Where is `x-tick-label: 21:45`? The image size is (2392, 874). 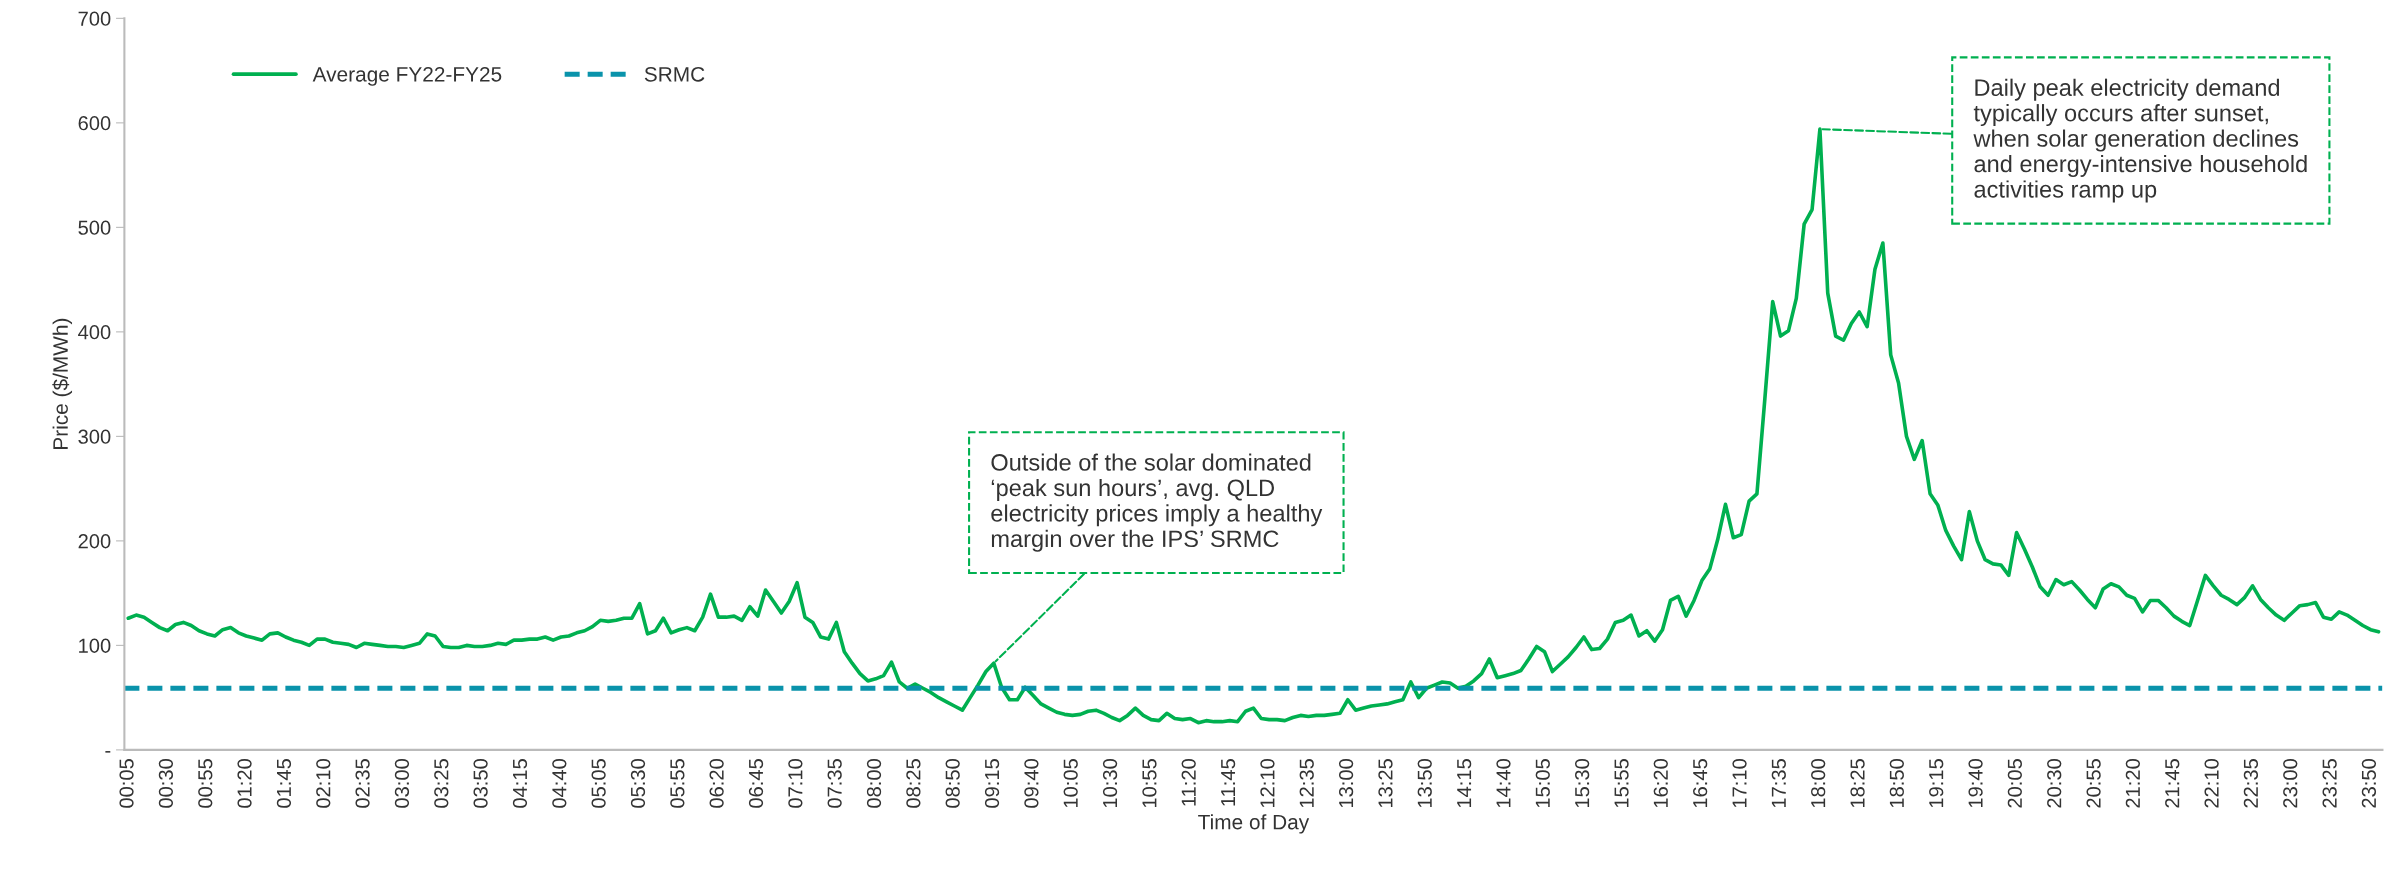
x-tick-label: 21:45 is located at coordinates (2172, 783).